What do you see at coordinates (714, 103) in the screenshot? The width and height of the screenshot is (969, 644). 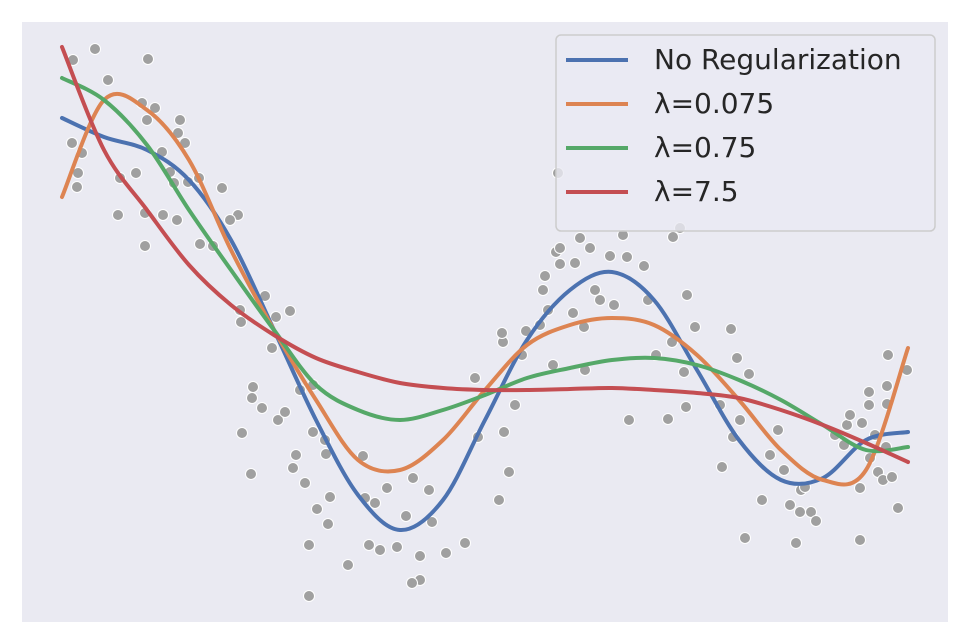 I see `legend-label: λ=0.075` at bounding box center [714, 103].